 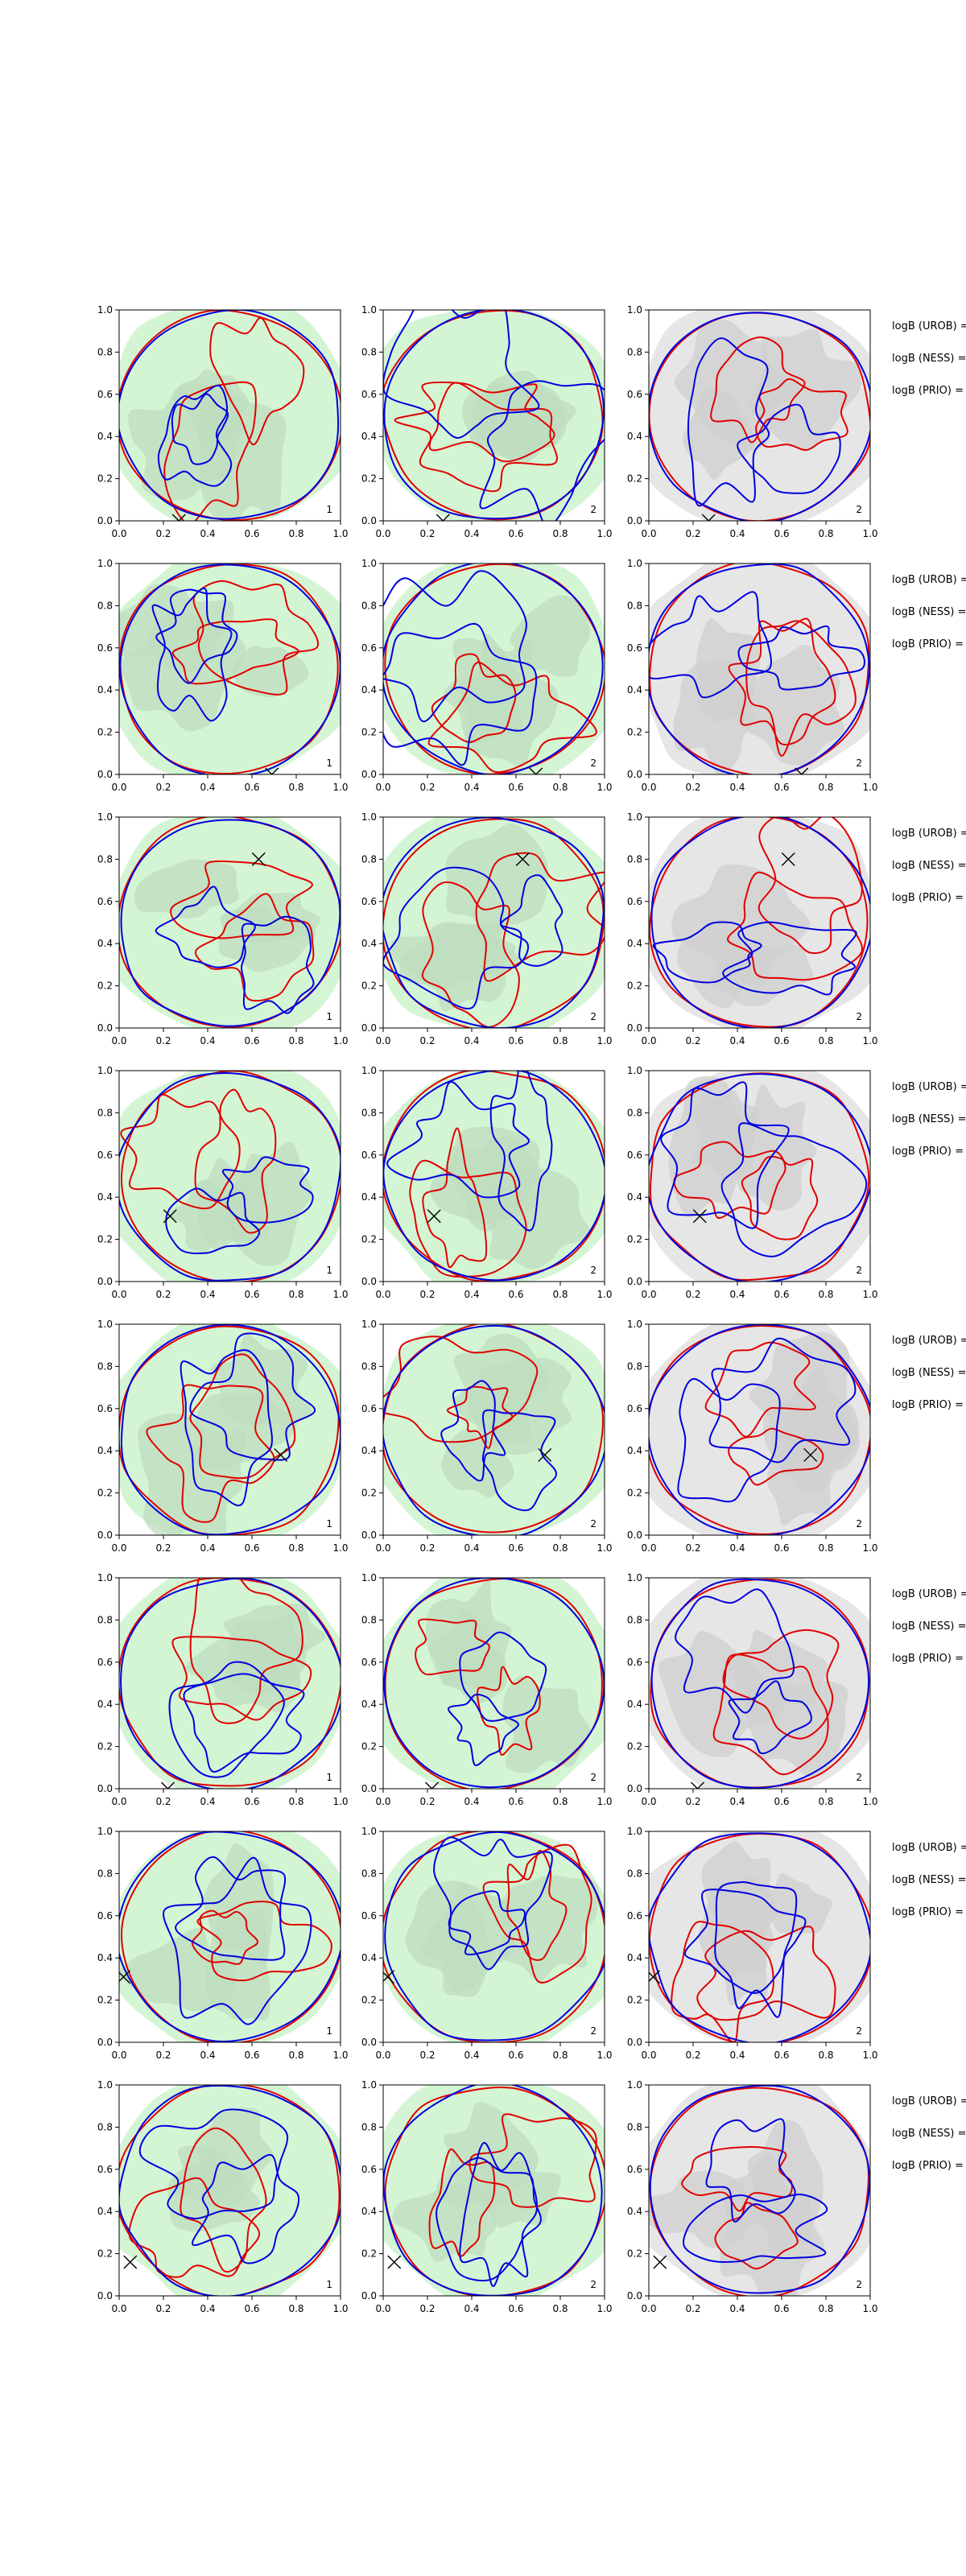 I want to click on x-tick-label: 0.4, so click(x=471, y=533).